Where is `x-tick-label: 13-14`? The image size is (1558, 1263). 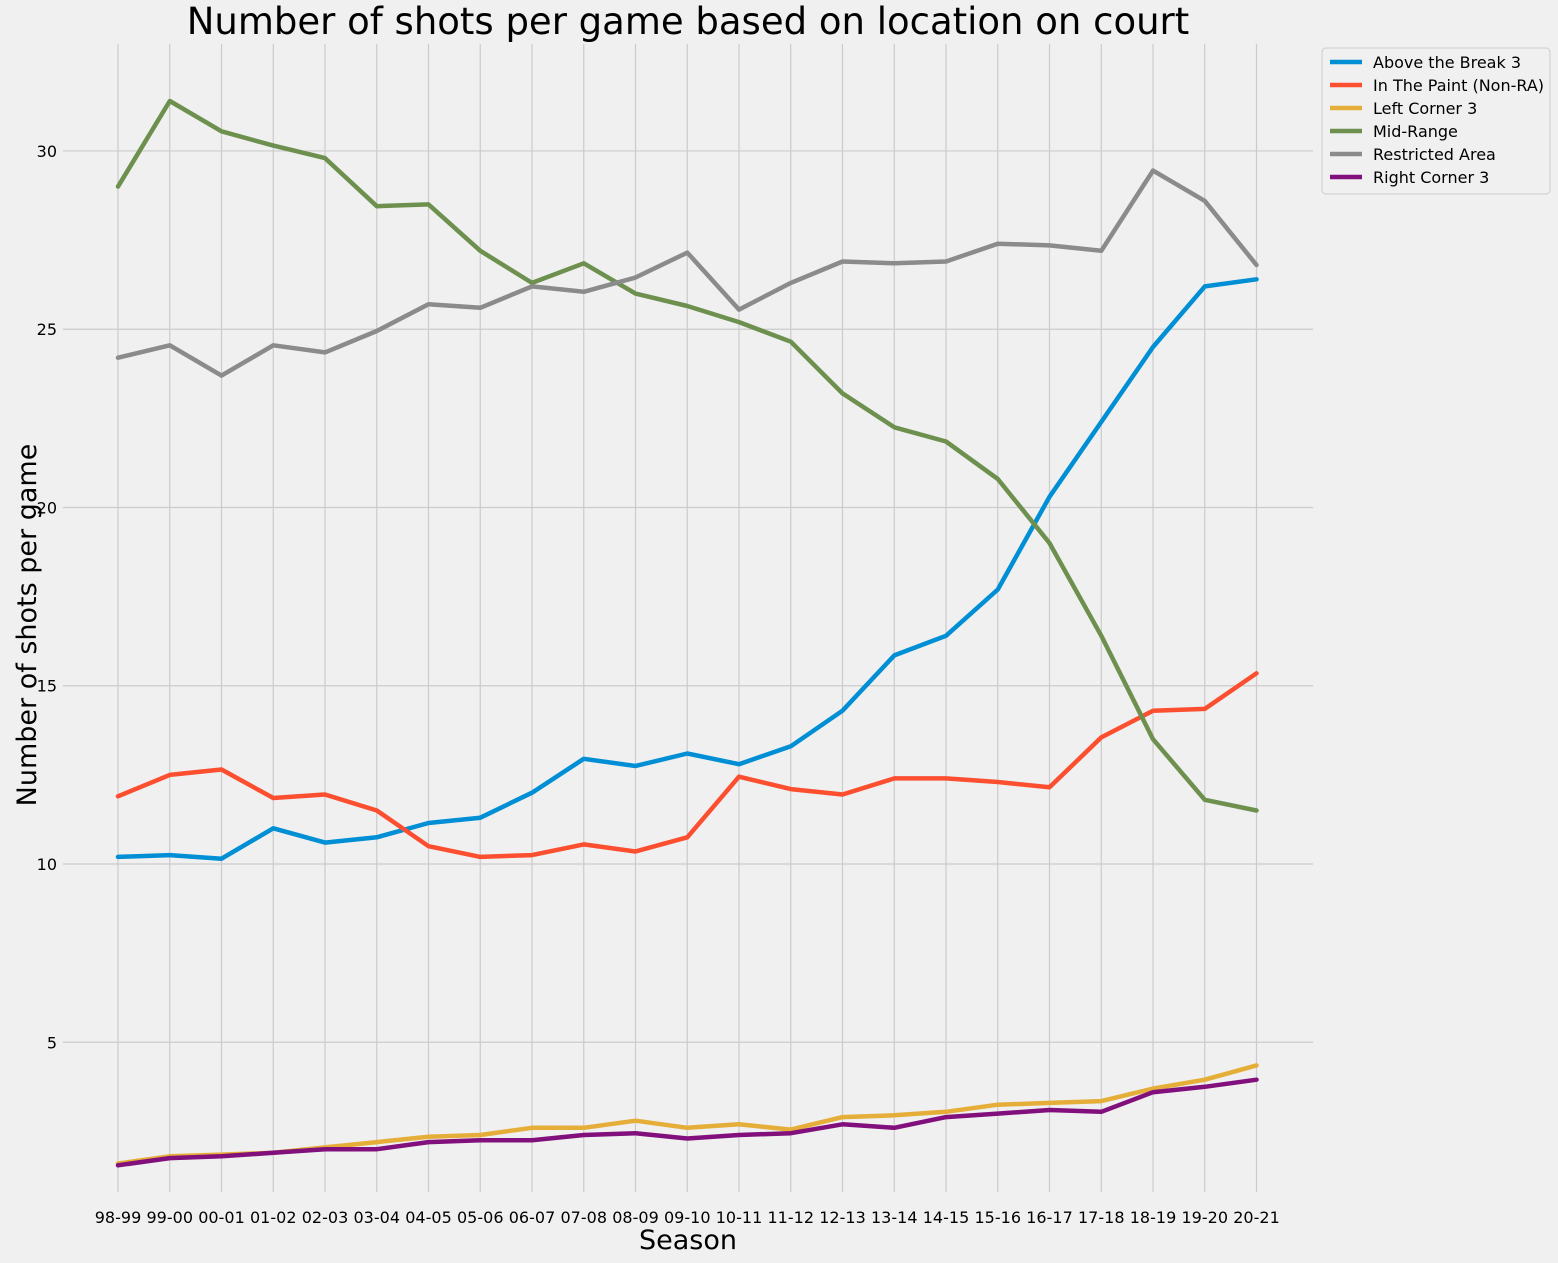
x-tick-label: 13-14 is located at coordinates (894, 1217).